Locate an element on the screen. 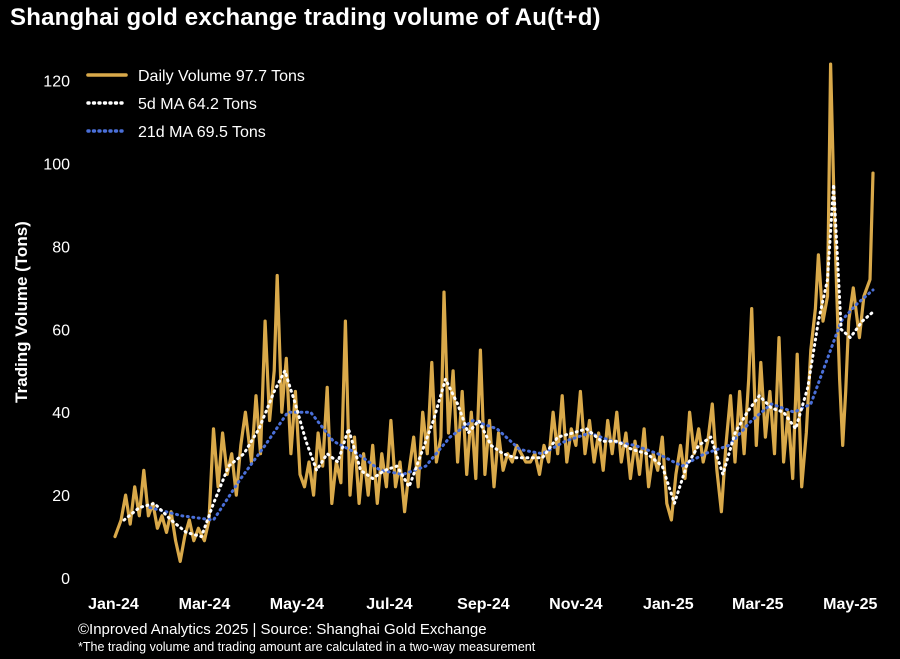 The width and height of the screenshot is (900, 659). y-tick-label: 120 is located at coordinates (56, 82).